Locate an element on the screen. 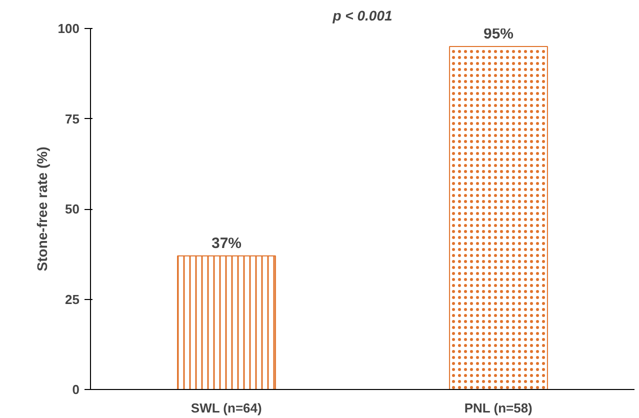 This screenshot has width=639, height=418. y-tick-label: 50 is located at coordinates (72, 209).